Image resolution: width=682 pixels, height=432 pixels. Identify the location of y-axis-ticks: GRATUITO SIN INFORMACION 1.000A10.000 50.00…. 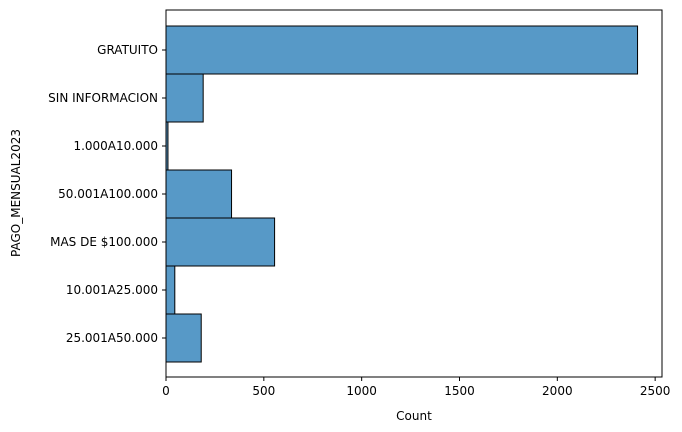
(107, 194).